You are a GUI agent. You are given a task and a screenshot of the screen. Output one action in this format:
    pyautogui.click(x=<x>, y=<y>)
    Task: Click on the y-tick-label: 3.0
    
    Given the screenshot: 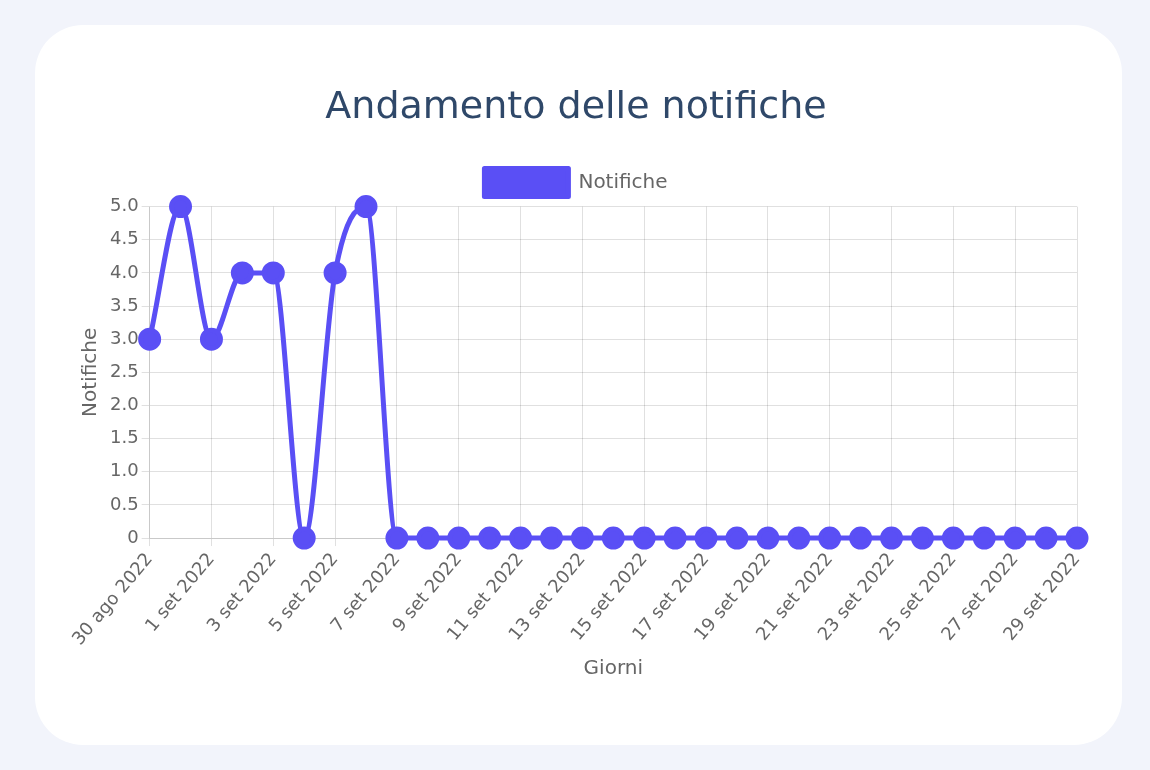 What is the action you would take?
    pyautogui.click(x=124, y=337)
    